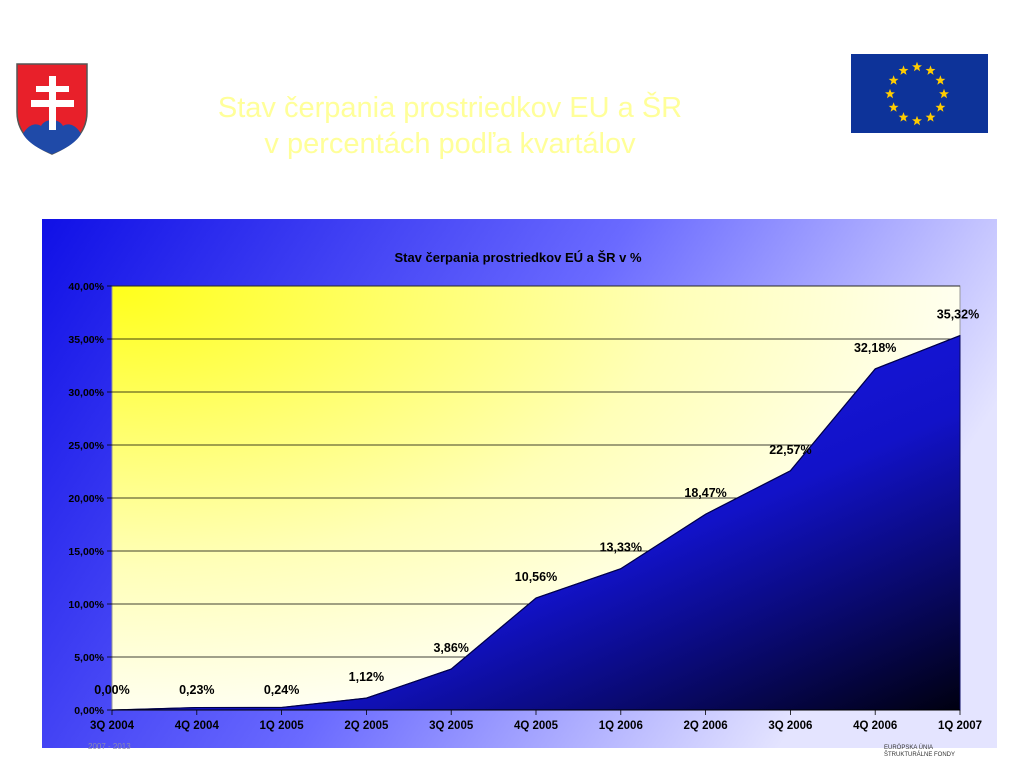 The height and width of the screenshot is (768, 1024). Describe the element at coordinates (109, 746) in the screenshot. I see `footer-period: 2007 - 2013` at that location.